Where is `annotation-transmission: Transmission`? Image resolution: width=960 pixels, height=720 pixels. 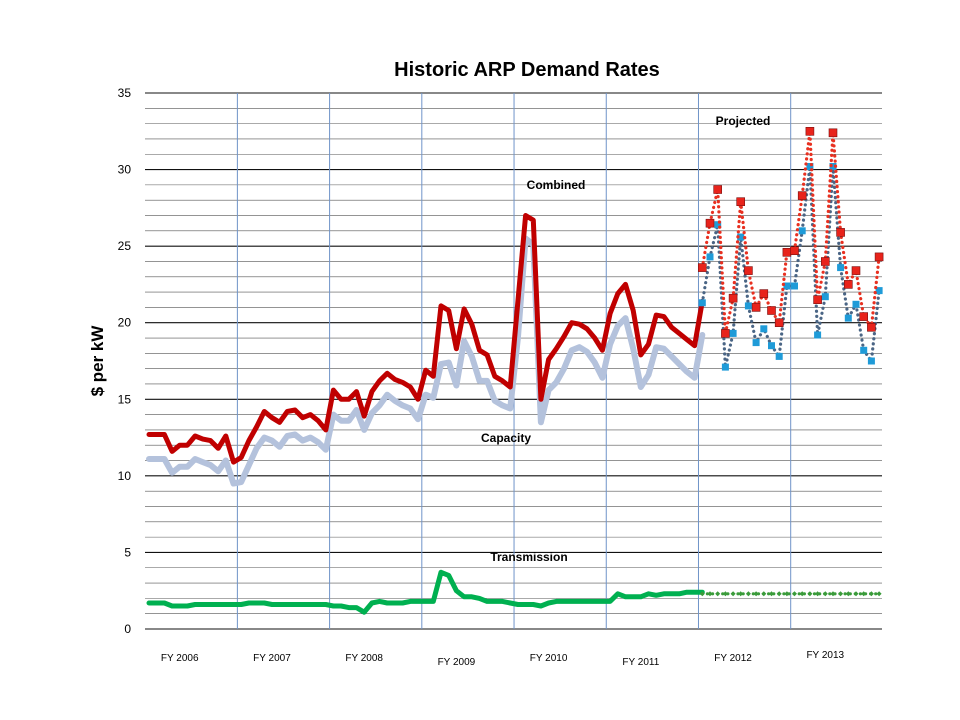 annotation-transmission: Transmission is located at coordinates (528, 557).